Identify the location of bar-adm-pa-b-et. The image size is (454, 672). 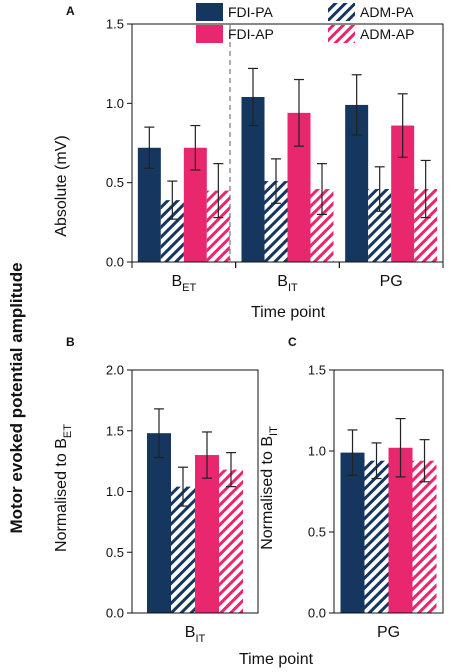
(172, 231).